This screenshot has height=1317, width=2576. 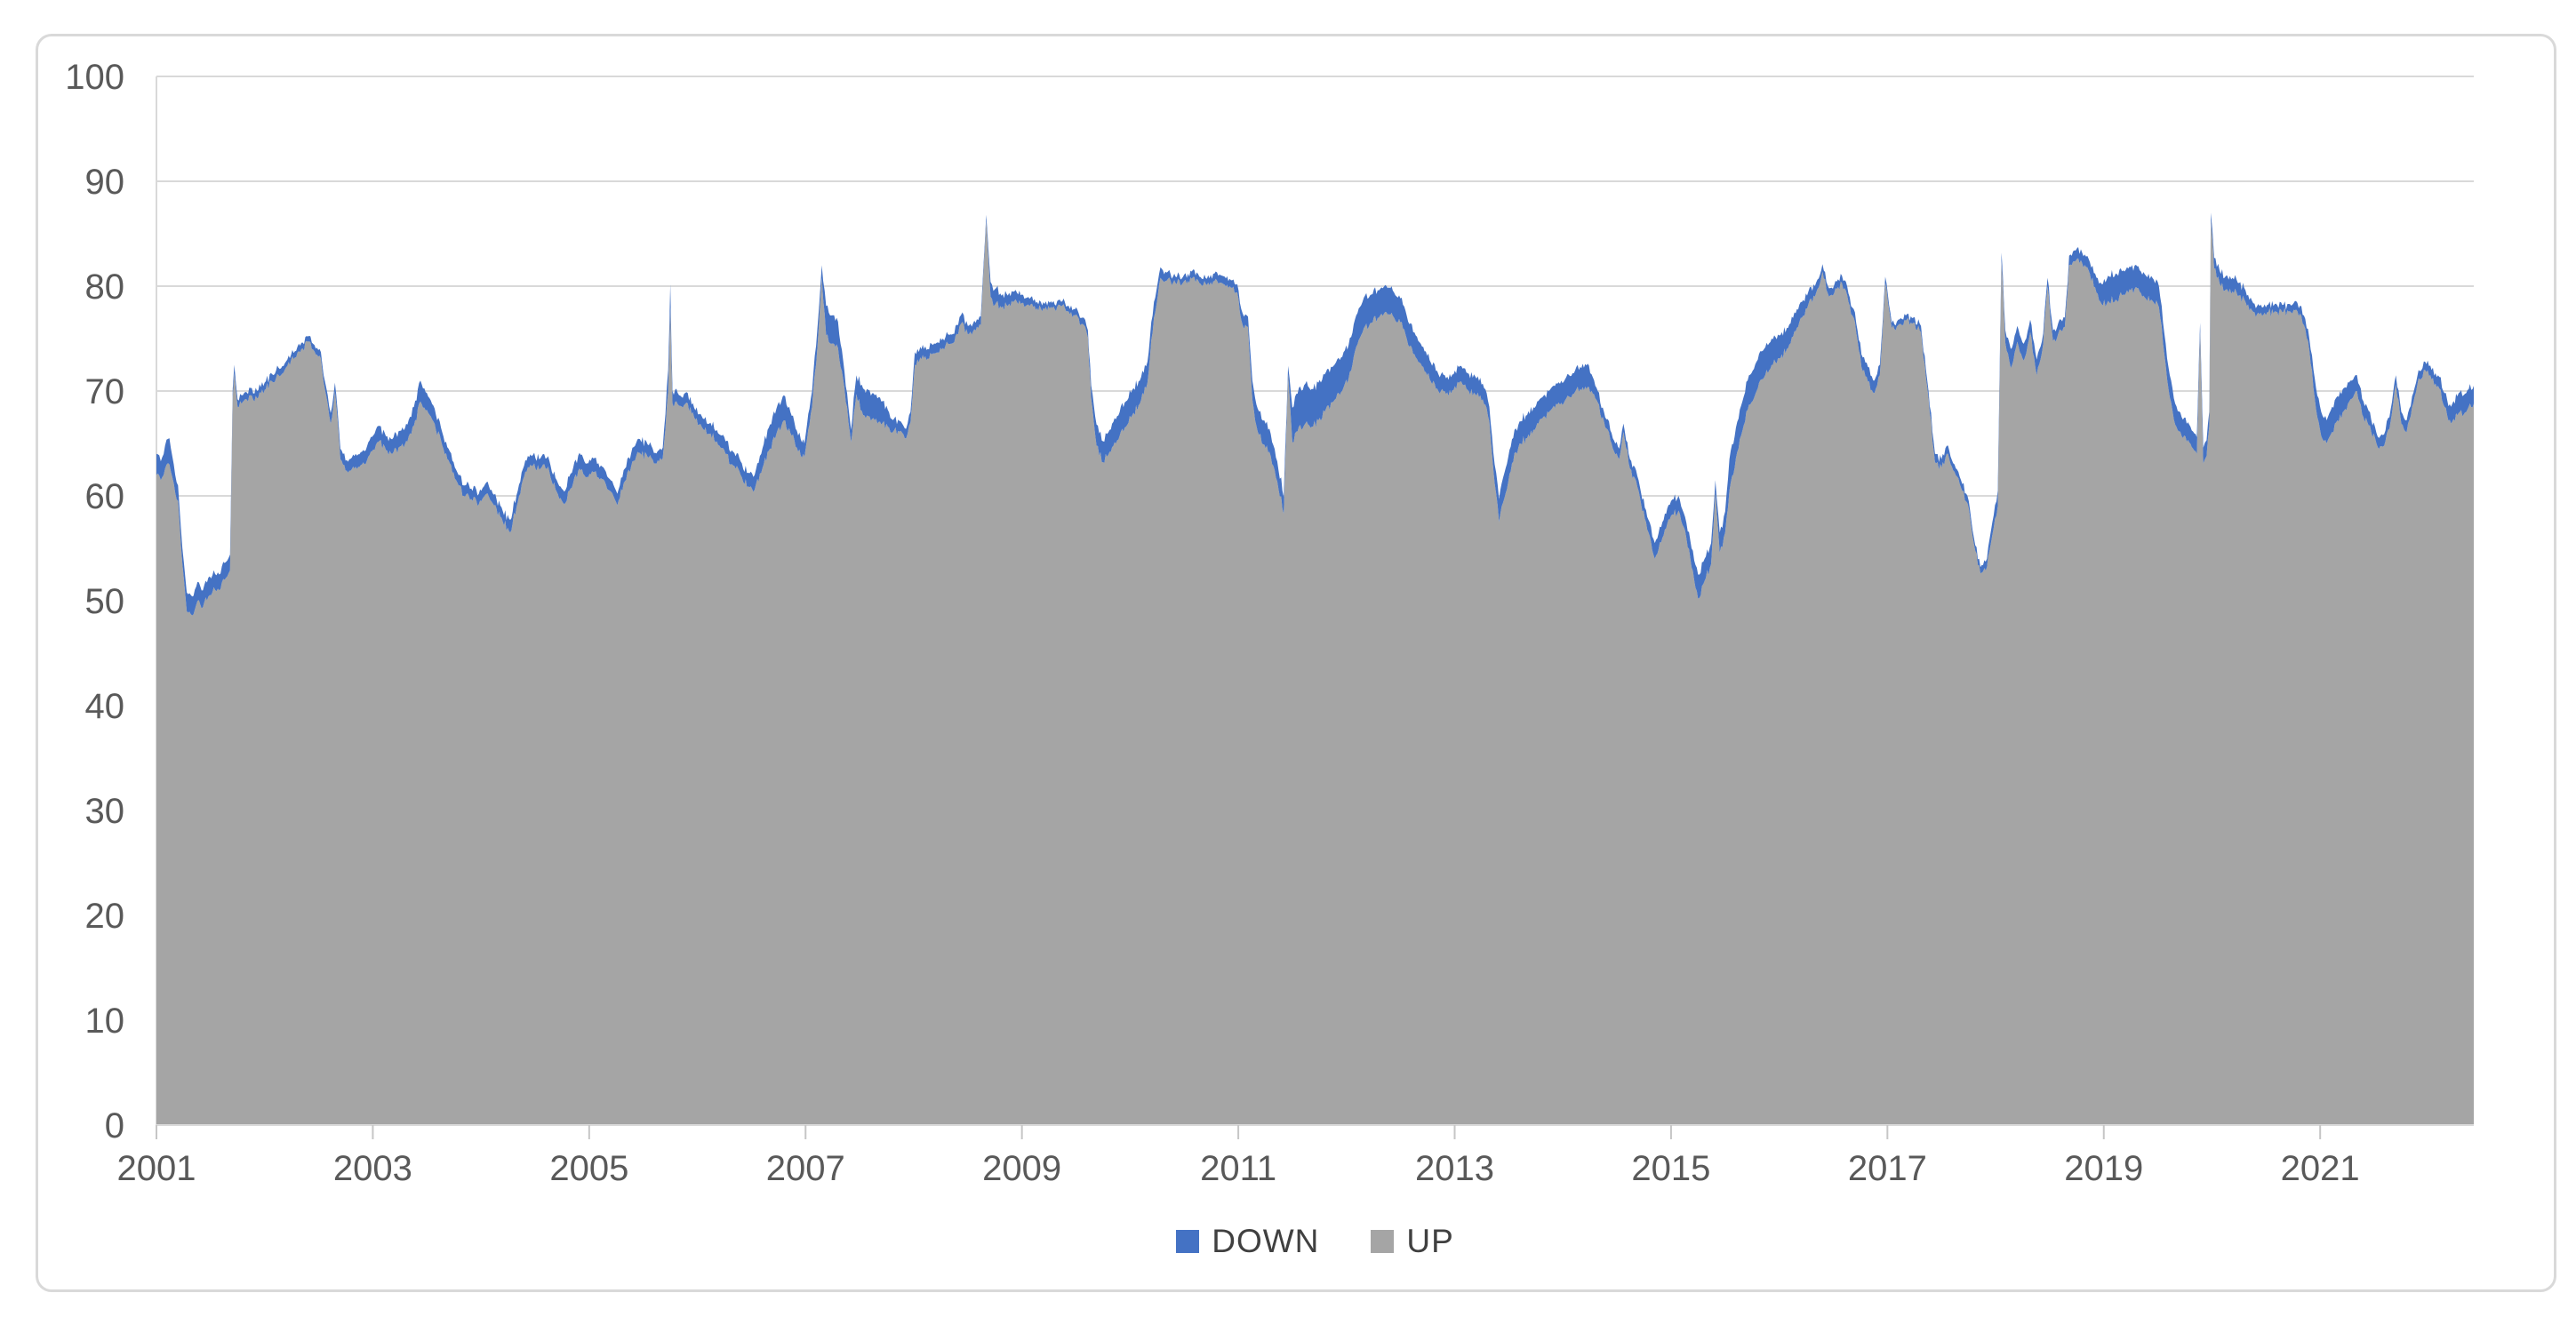 I want to click on chart-legend: DOWN UP, so click(x=1315, y=1241).